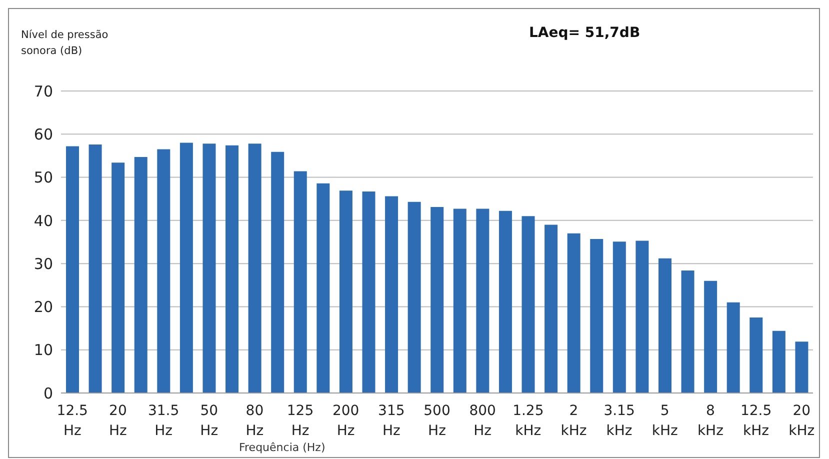 The height and width of the screenshot is (459, 829). Describe the element at coordinates (255, 421) in the screenshot. I see `x-tick-label: 80 Hz` at that location.